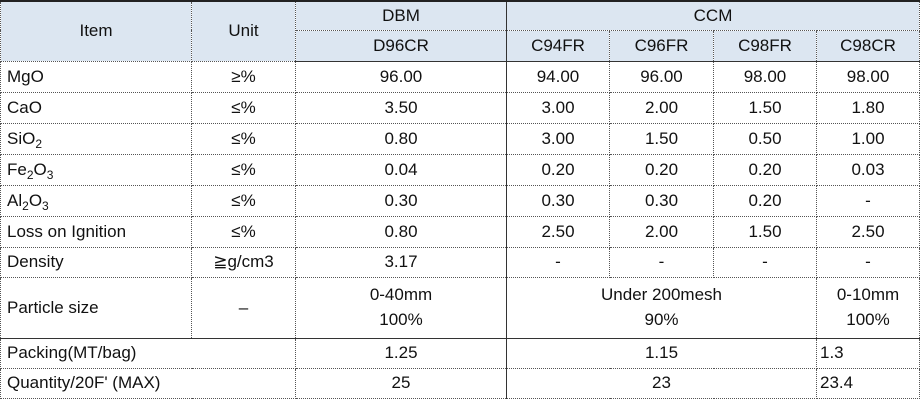 The height and width of the screenshot is (407, 922). I want to click on particle-cr-line1: 0-10mm, so click(868, 294).